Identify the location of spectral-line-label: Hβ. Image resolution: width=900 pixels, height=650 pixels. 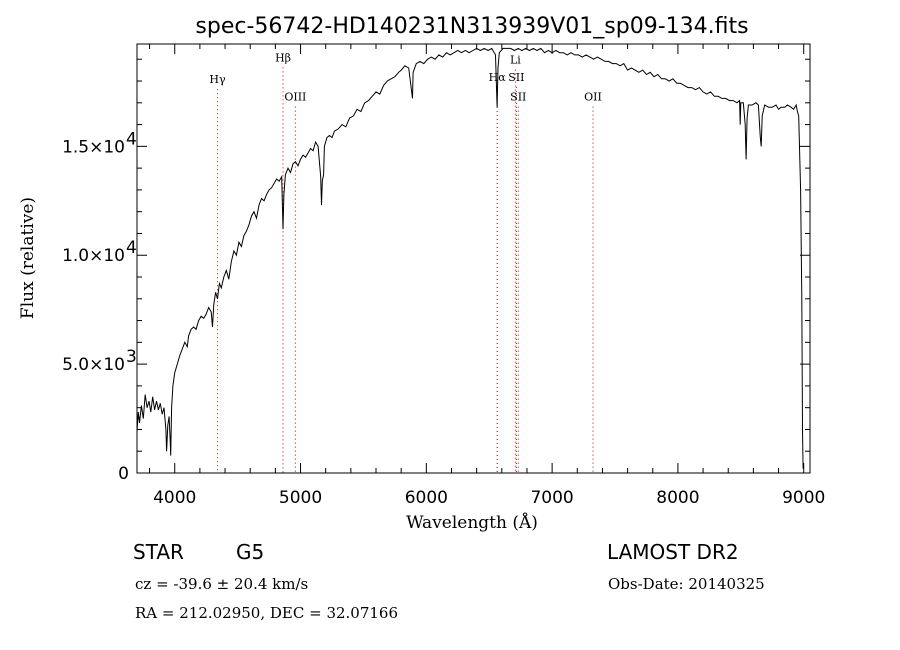
(283, 57).